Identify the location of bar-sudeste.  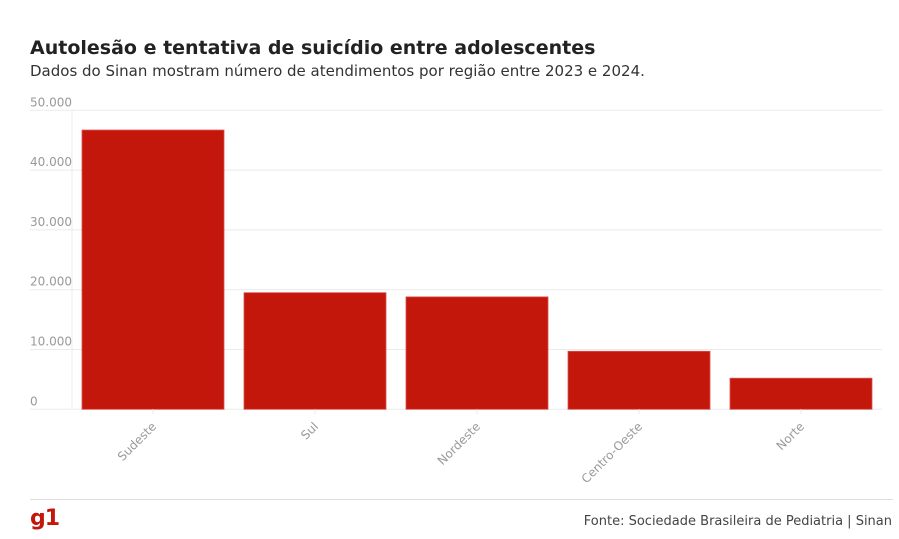
(153, 269).